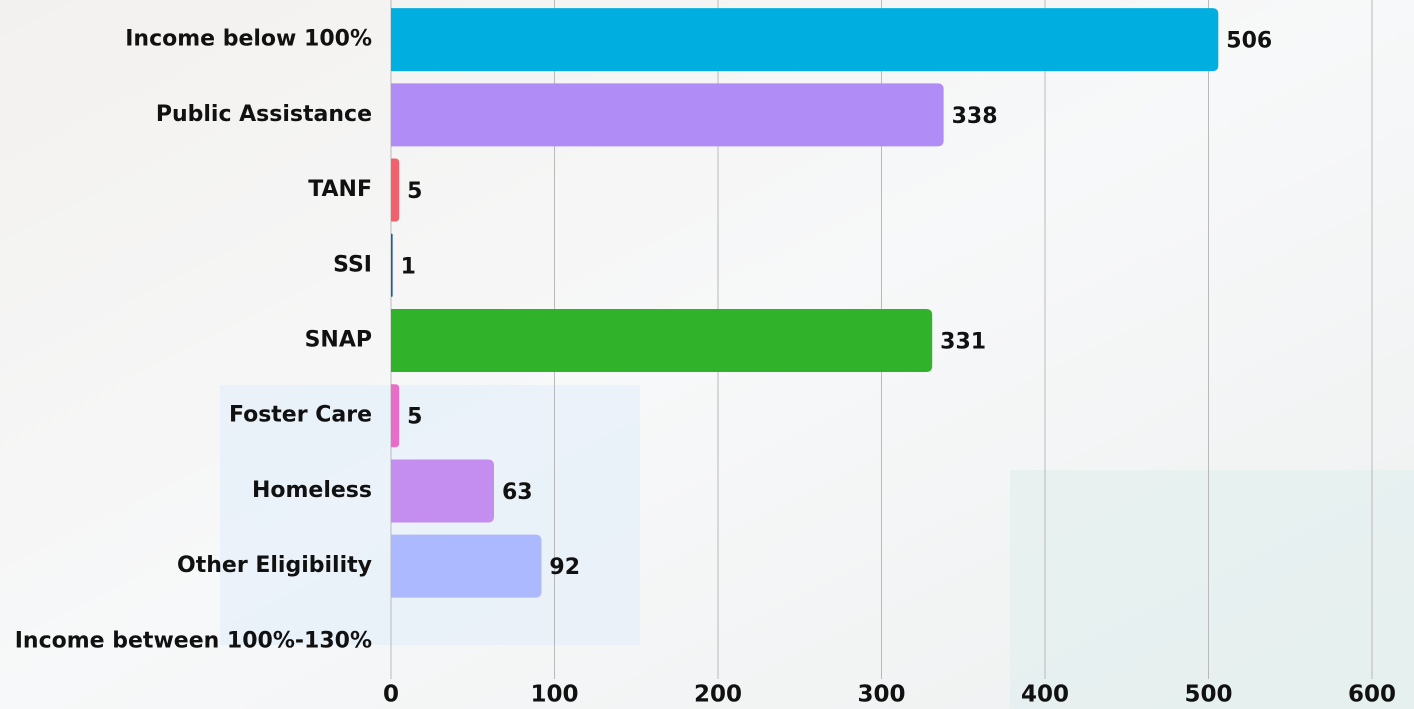  What do you see at coordinates (718, 695) in the screenshot?
I see `x-tick-label: 200` at bounding box center [718, 695].